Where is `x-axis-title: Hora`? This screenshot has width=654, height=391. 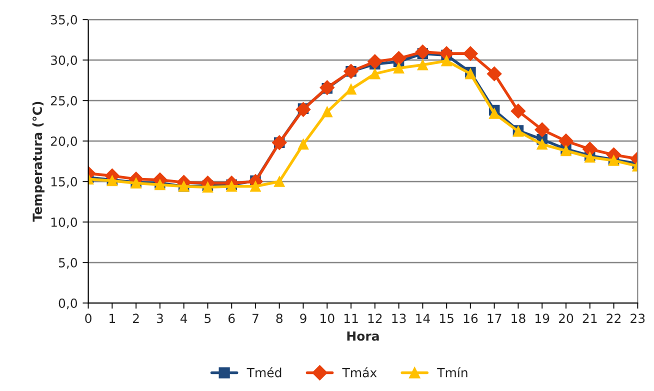
x-axis-title: Hora is located at coordinates (363, 336).